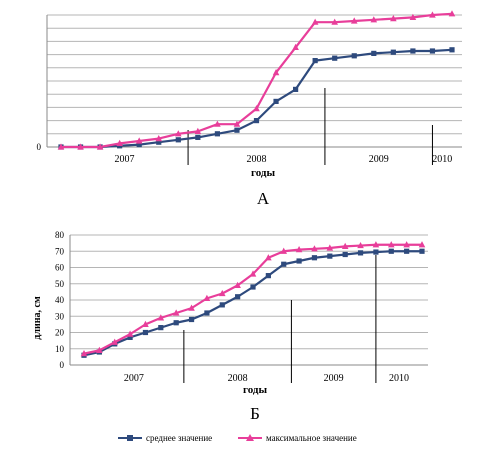  Describe the element at coordinates (311, 438) in the screenshot. I see `legend-max-label: максимальное значение` at that location.